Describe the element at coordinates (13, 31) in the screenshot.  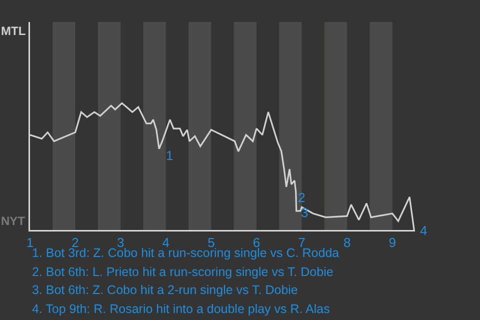
I see `text: MTL` at that location.